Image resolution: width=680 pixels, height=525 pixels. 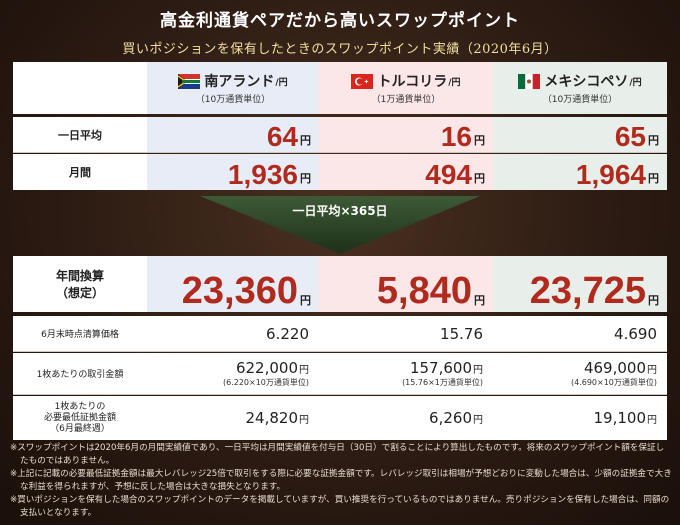 I want to click on monthly-row: 月間 1,936 円 494 円 1,964 円, so click(x=340, y=172).